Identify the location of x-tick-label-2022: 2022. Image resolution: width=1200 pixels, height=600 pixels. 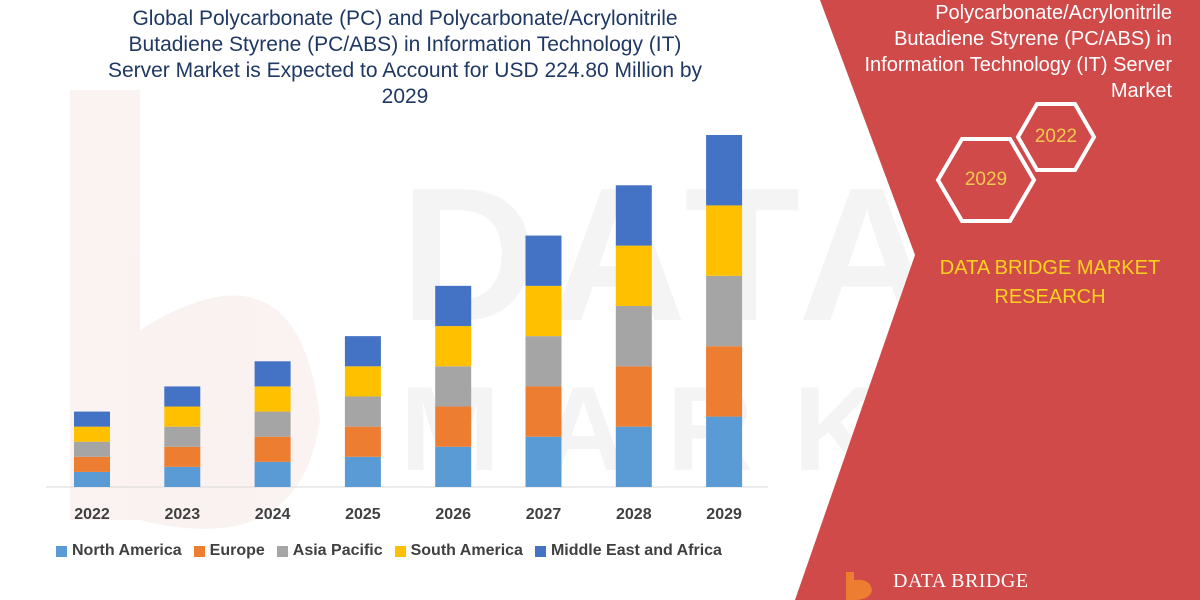
(92, 514).